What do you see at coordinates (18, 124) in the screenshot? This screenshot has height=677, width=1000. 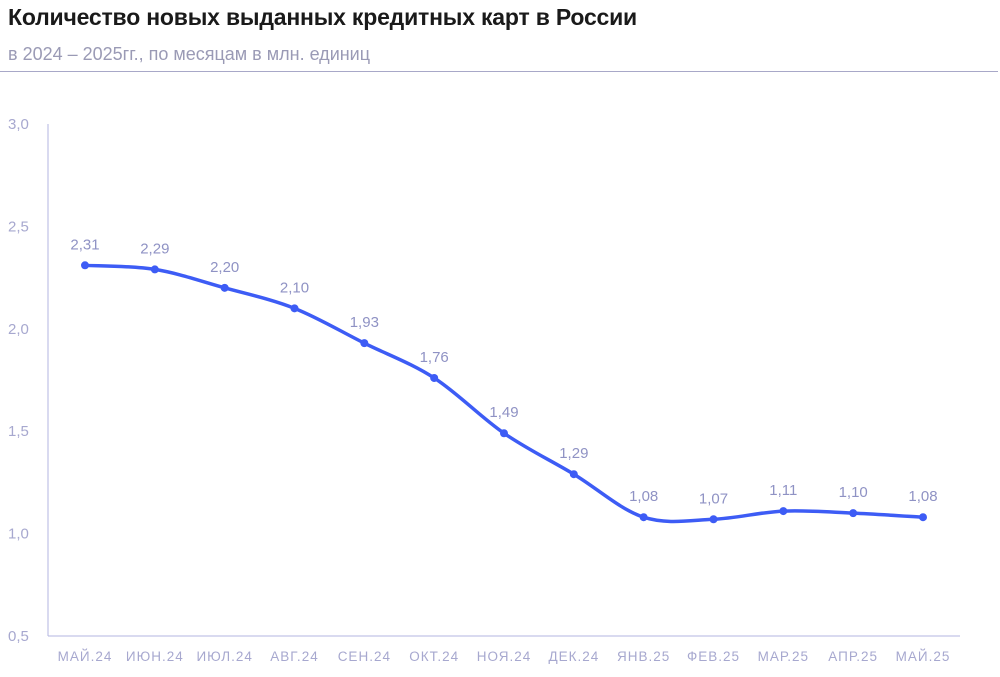 I see `y-tick-label: 3,0` at bounding box center [18, 124].